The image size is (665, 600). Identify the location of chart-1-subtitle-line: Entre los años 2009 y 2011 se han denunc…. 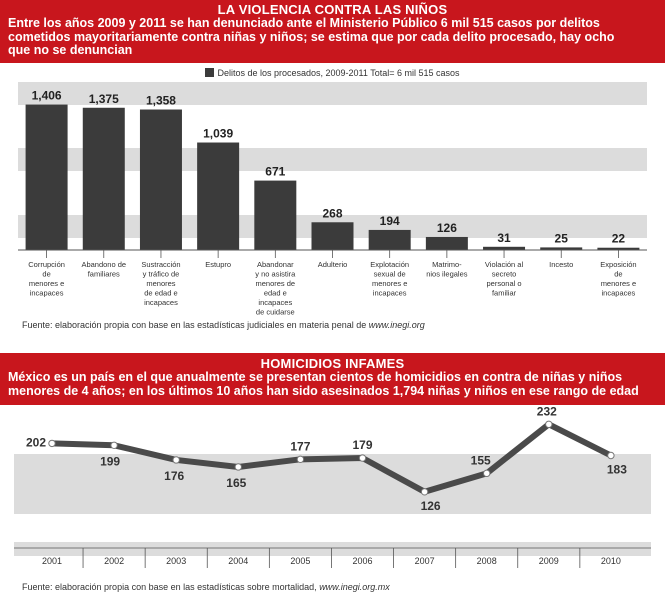
(304, 23).